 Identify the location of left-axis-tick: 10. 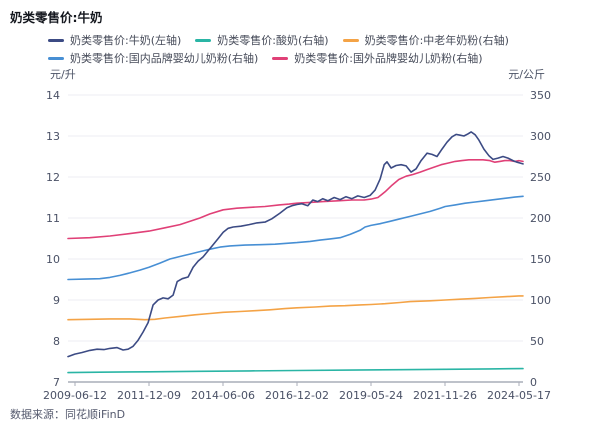
(53, 259).